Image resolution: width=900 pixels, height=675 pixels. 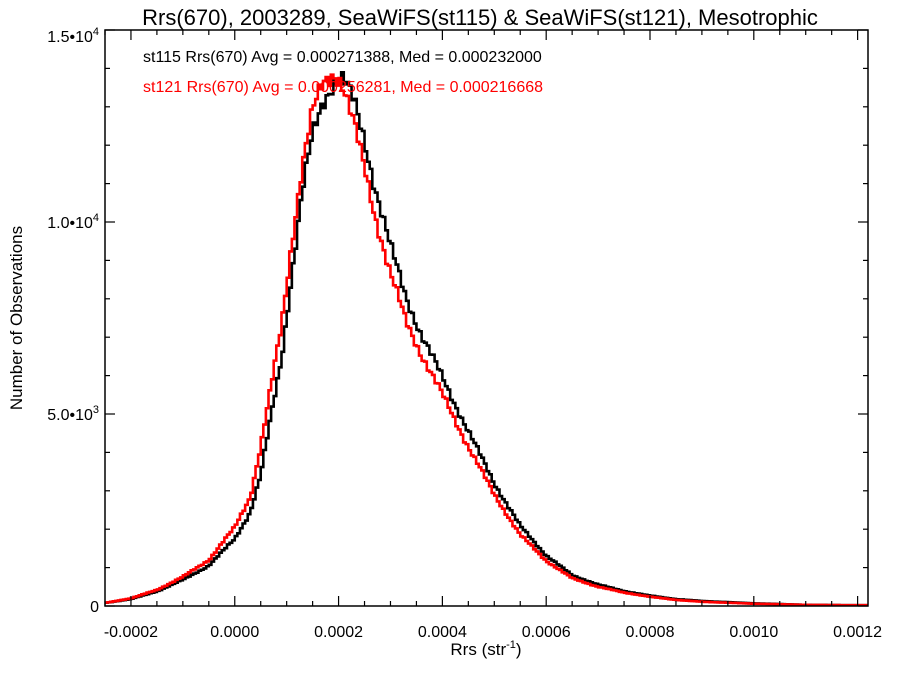 I want to click on x-axis-label-superscript: -1, so click(x=511, y=645).